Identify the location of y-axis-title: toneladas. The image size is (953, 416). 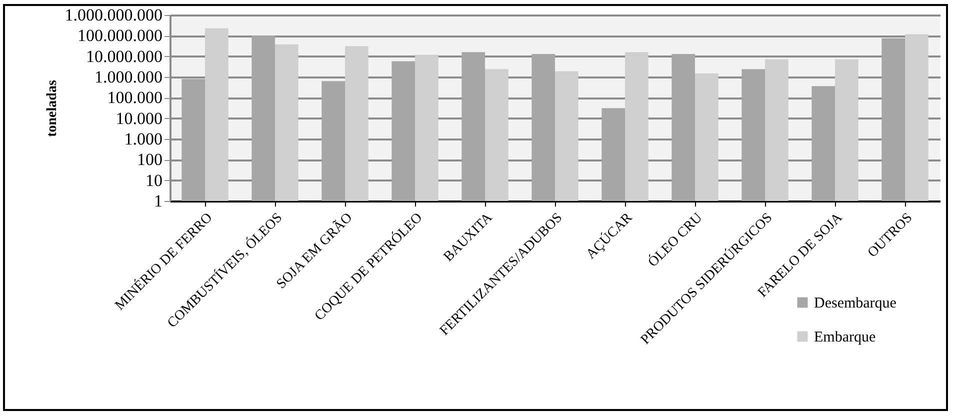
(52, 108).